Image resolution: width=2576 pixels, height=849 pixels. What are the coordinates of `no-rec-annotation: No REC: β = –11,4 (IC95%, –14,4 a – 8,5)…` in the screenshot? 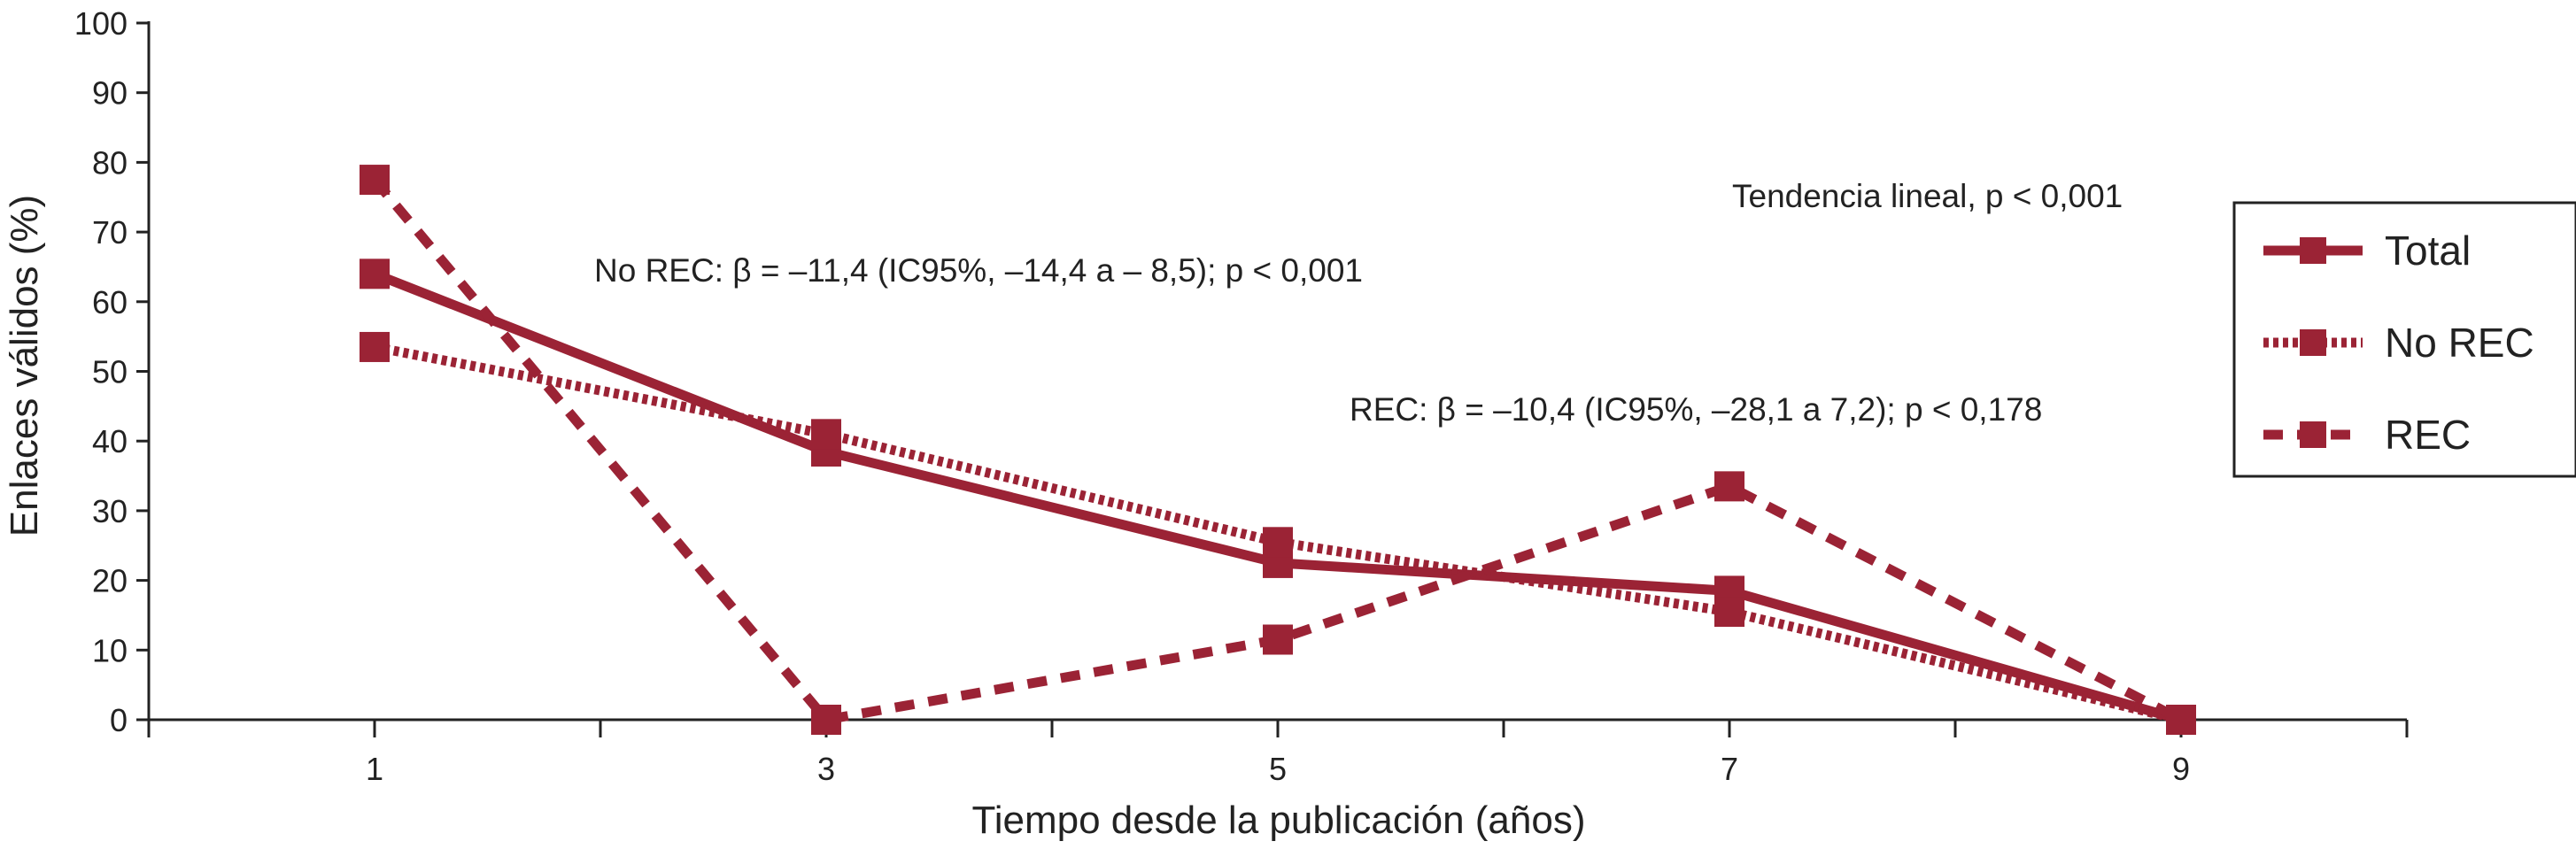 It's located at (979, 270).